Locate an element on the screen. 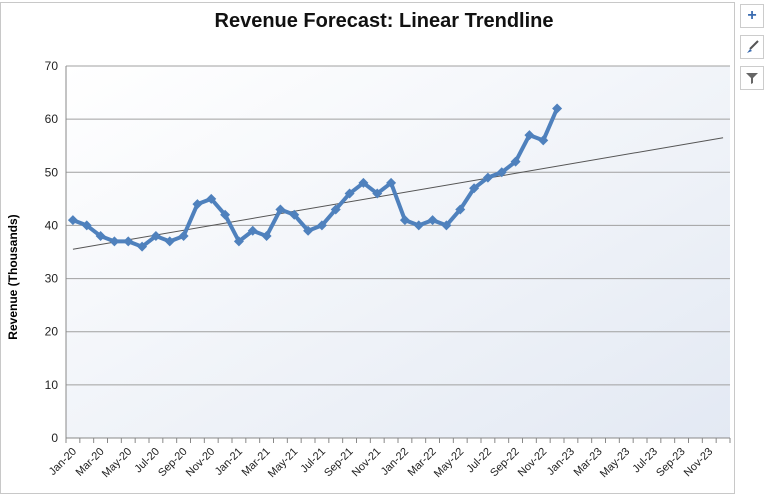 Image resolution: width=768 pixels, height=494 pixels. x-tick-label: Sep-21 is located at coordinates (339, 463).